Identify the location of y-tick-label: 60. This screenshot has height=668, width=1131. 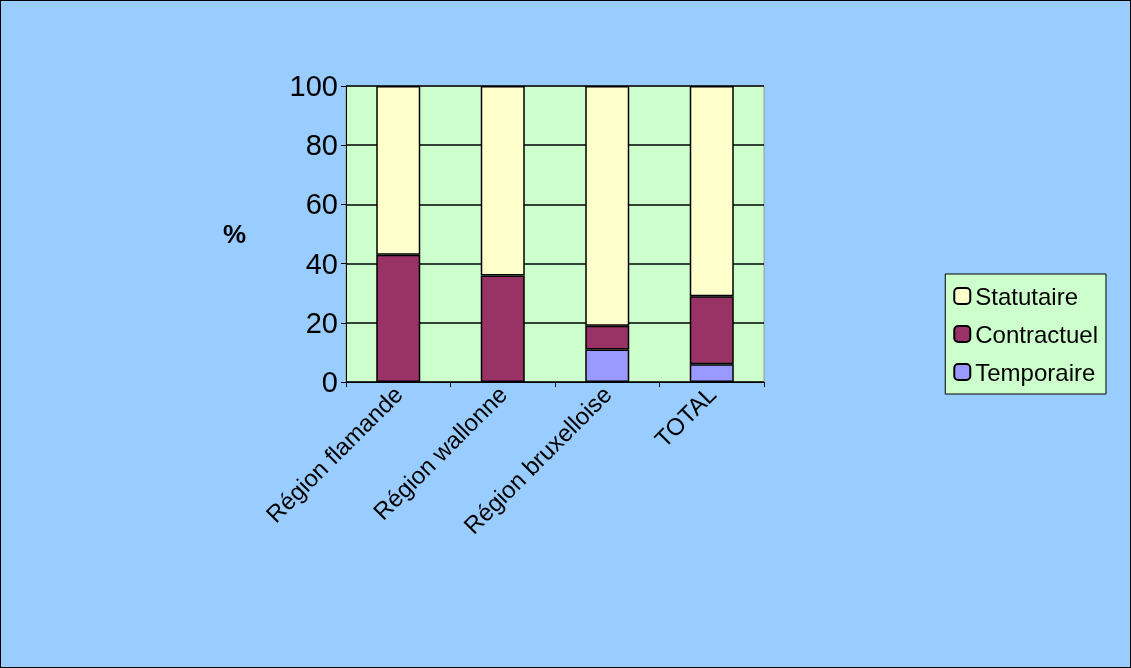
(321, 204).